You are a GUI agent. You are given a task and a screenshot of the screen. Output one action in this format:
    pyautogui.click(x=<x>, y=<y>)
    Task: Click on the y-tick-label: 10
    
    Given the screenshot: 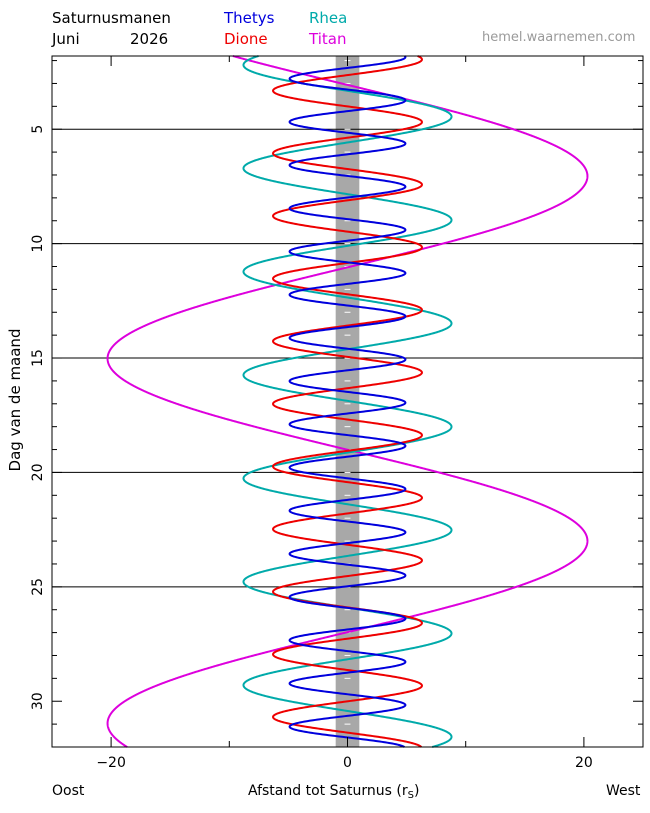 What is the action you would take?
    pyautogui.click(x=38, y=244)
    